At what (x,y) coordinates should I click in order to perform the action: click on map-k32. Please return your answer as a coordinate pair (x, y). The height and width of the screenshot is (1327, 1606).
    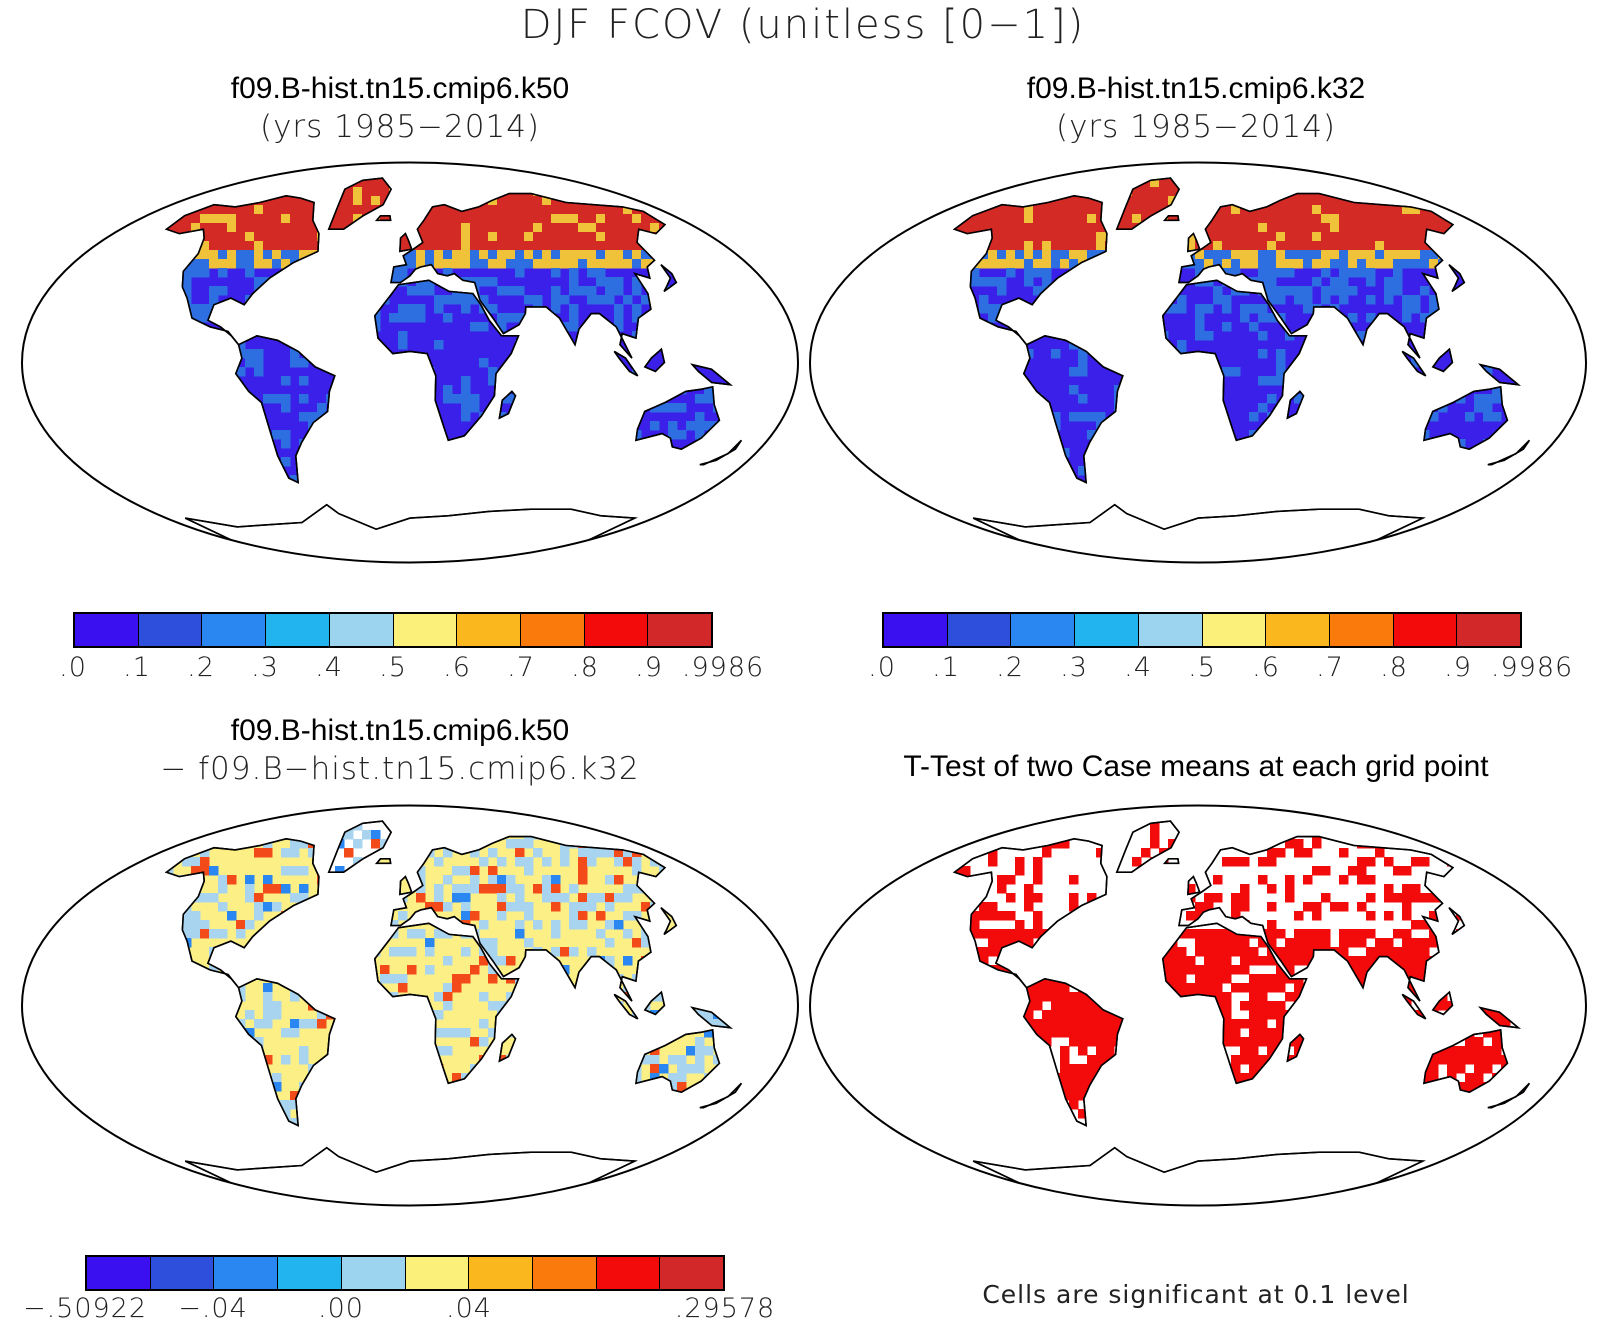
    Looking at the image, I should click on (1198, 362).